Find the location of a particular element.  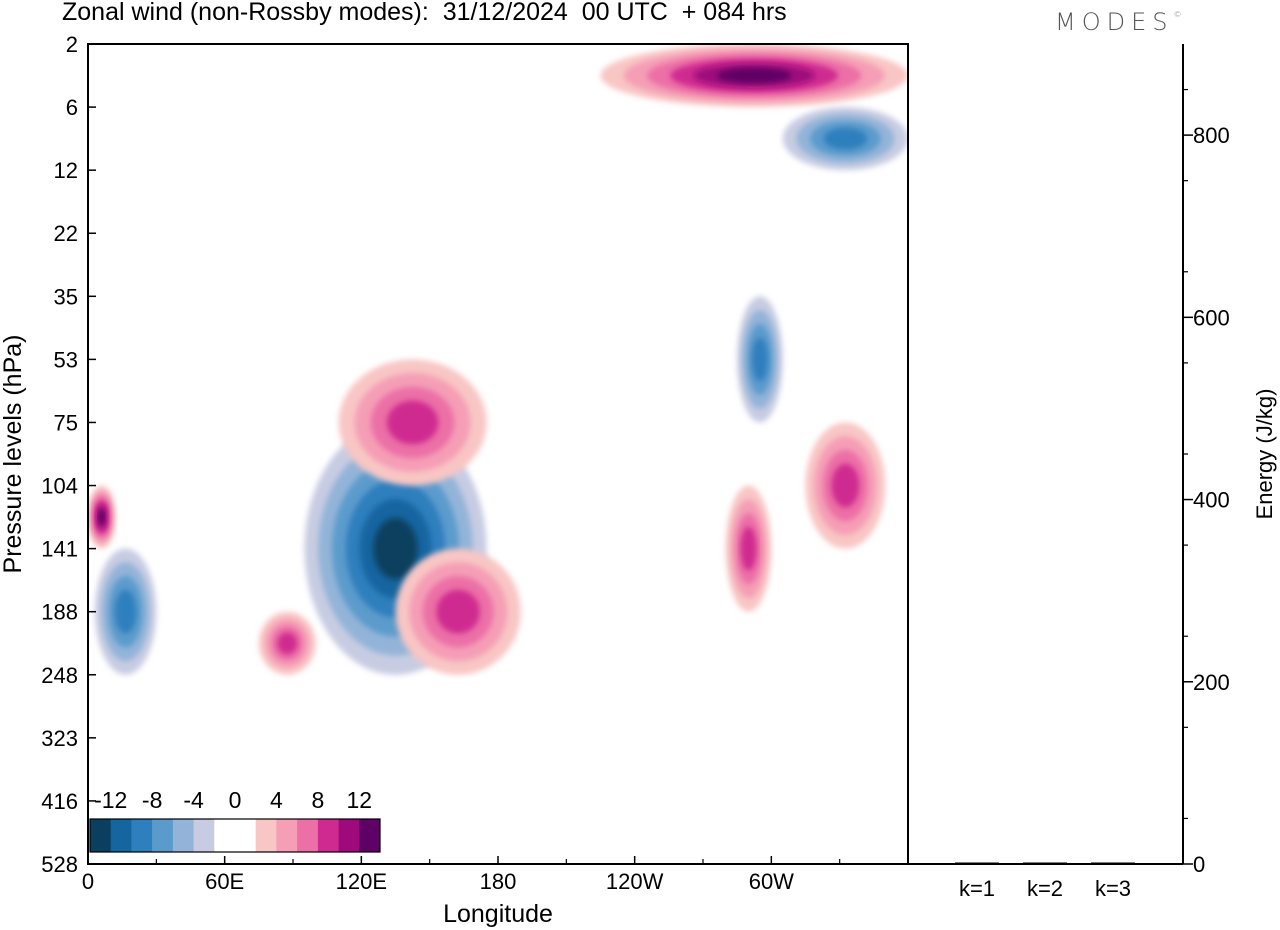

y-tick-label: 53 is located at coordinates (66, 359).